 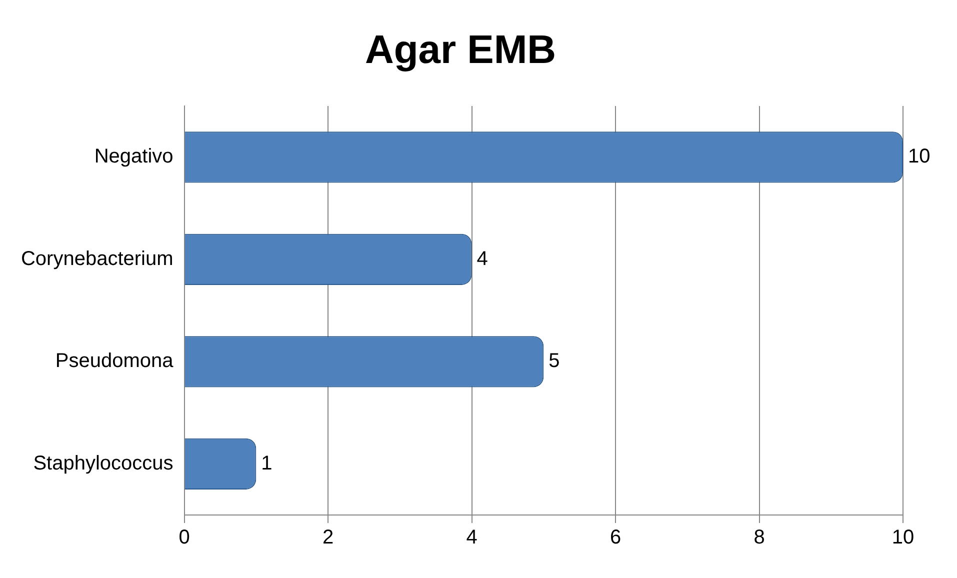 I want to click on x-tick-label: 2, so click(x=328, y=537).